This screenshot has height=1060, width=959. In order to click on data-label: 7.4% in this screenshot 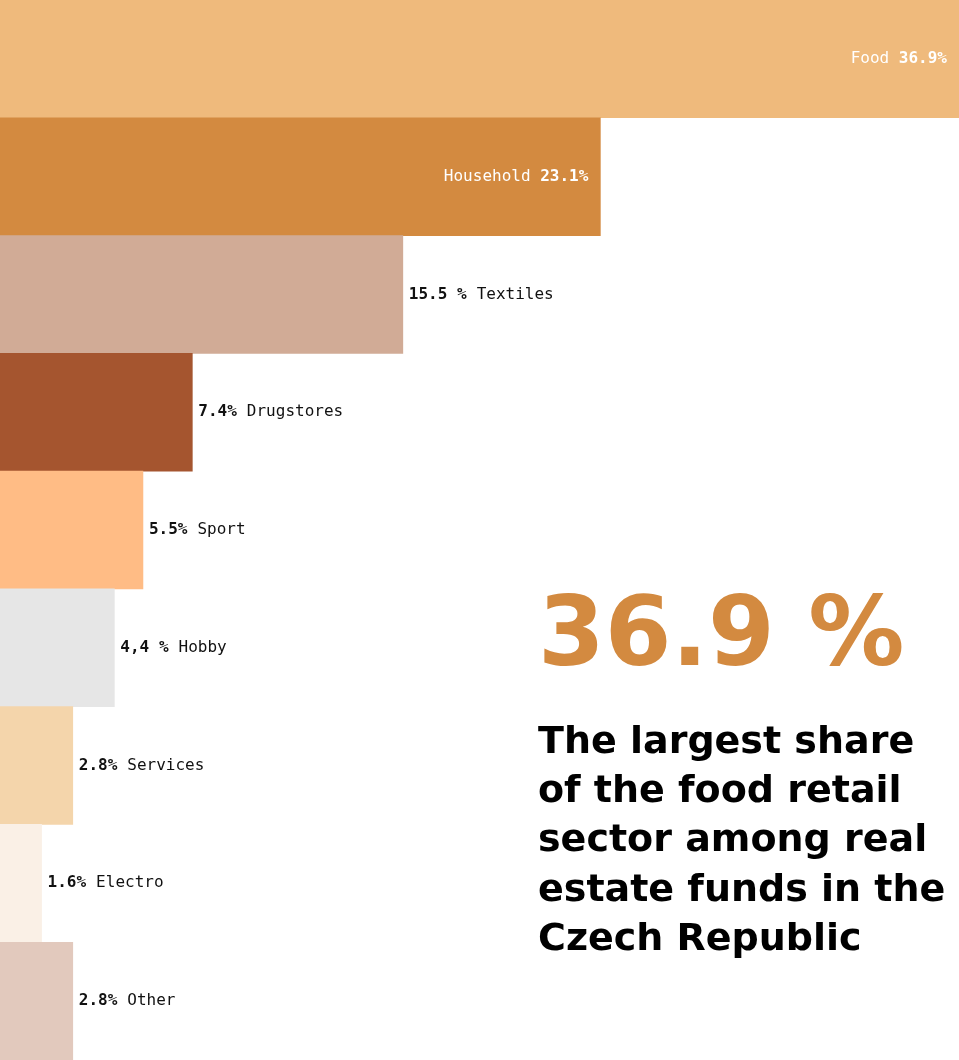, I will do `click(218, 411)`.